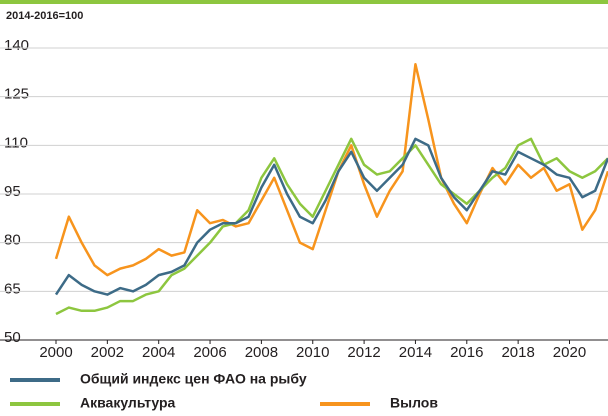 The height and width of the screenshot is (416, 608). What do you see at coordinates (16, 142) in the screenshot?
I see `y-tick-label: 110` at bounding box center [16, 142].